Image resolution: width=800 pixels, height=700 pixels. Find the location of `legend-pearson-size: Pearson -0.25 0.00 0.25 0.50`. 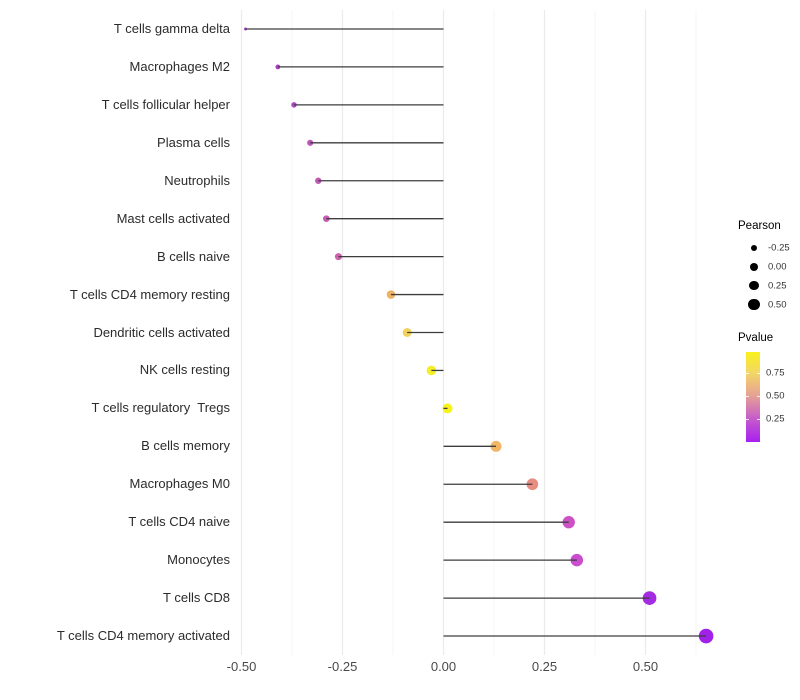

legend-pearson-size: Pearson -0.25 0.00 0.25 0.50 is located at coordinates (769, 267).